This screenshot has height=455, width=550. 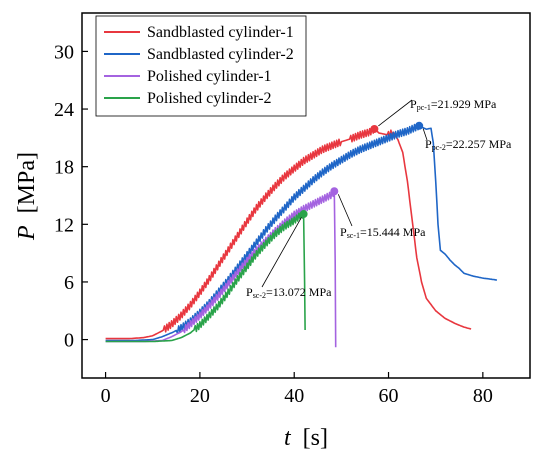 I want to click on x-tick-label: 40, so click(x=294, y=396).